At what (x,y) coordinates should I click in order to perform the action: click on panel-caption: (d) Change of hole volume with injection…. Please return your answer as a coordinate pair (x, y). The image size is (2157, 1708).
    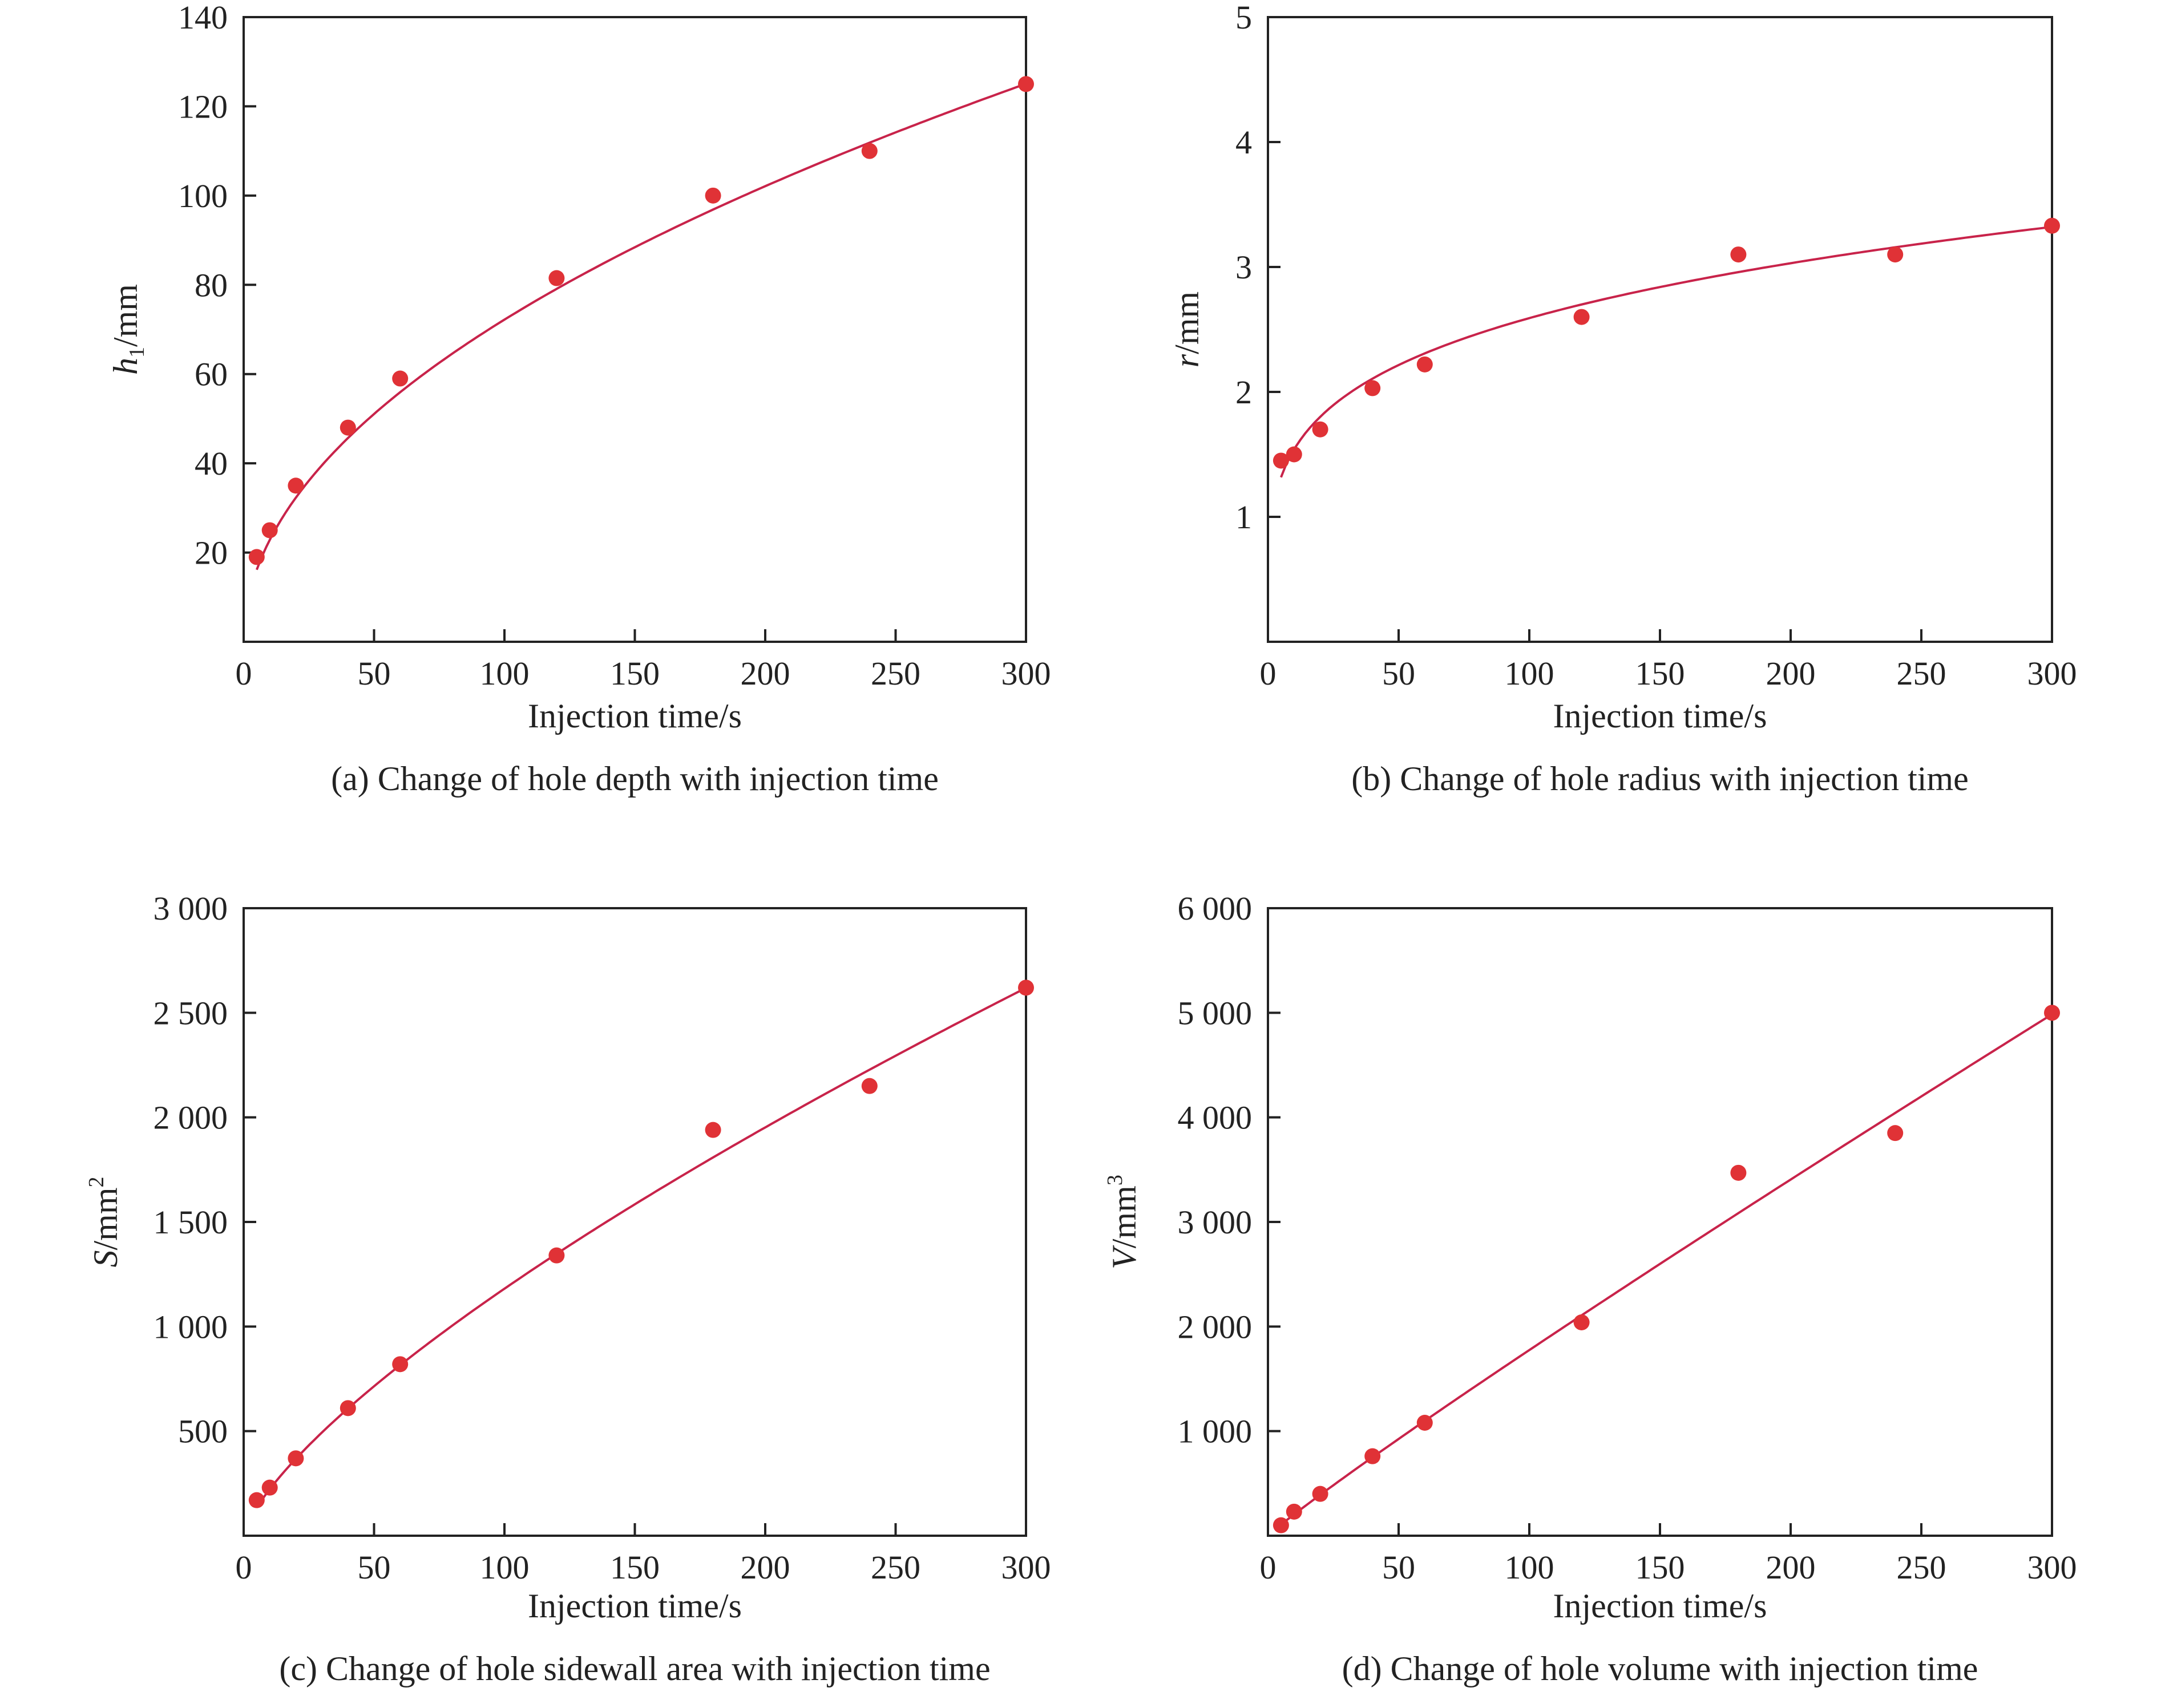
    Looking at the image, I should click on (1660, 1668).